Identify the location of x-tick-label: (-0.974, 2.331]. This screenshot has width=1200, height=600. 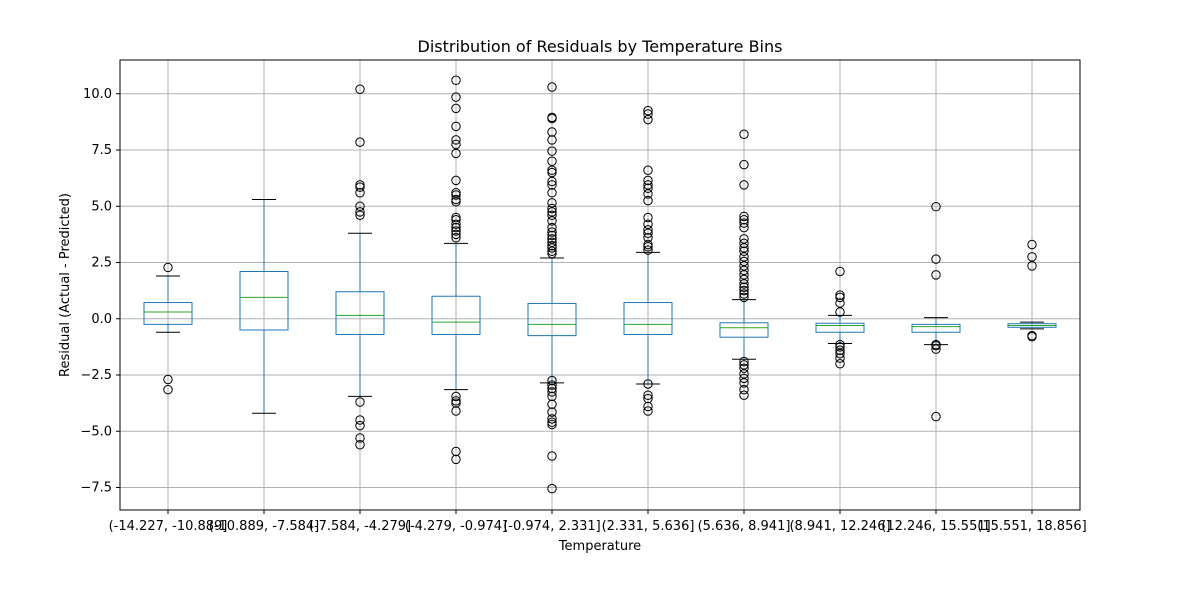
(552, 526).